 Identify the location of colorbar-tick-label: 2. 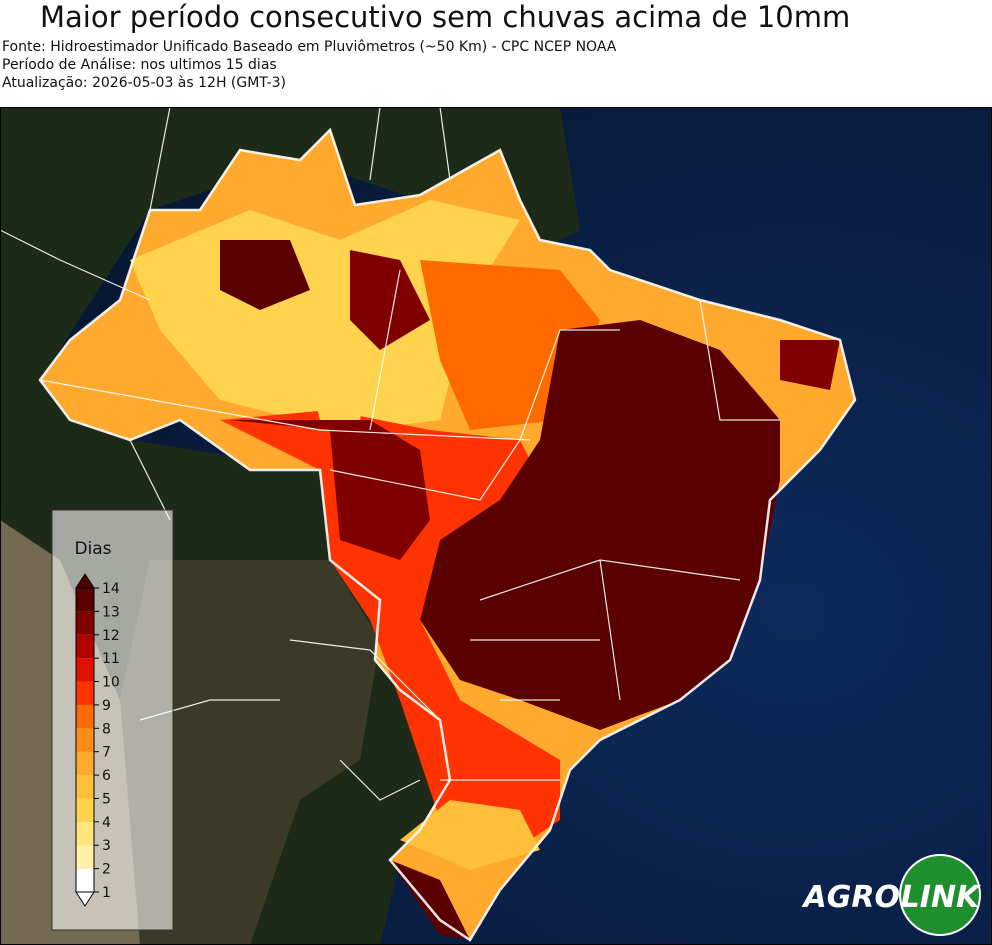
(106, 870).